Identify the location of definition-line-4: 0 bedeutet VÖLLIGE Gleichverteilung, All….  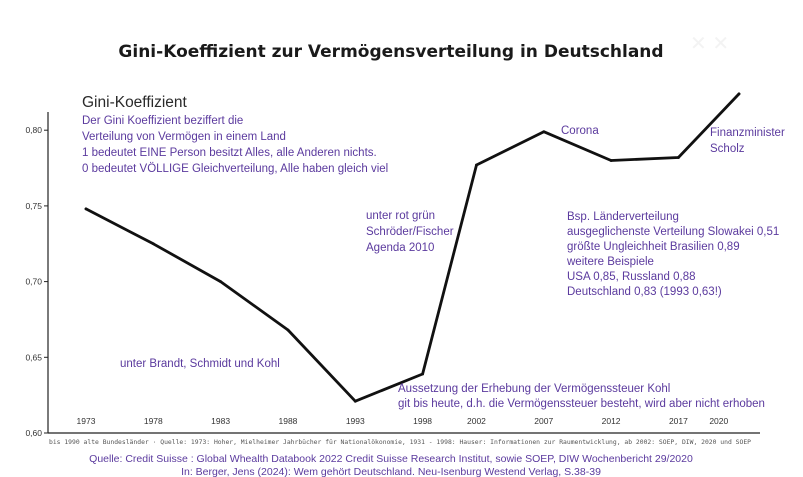
(235, 169).